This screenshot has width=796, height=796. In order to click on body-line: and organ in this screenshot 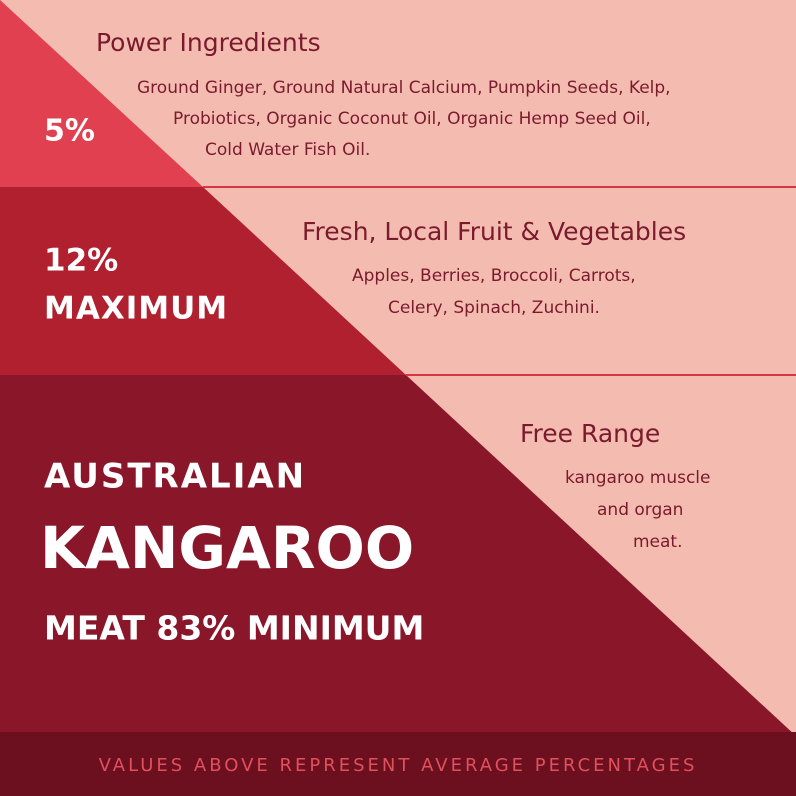, I will do `click(640, 510)`.